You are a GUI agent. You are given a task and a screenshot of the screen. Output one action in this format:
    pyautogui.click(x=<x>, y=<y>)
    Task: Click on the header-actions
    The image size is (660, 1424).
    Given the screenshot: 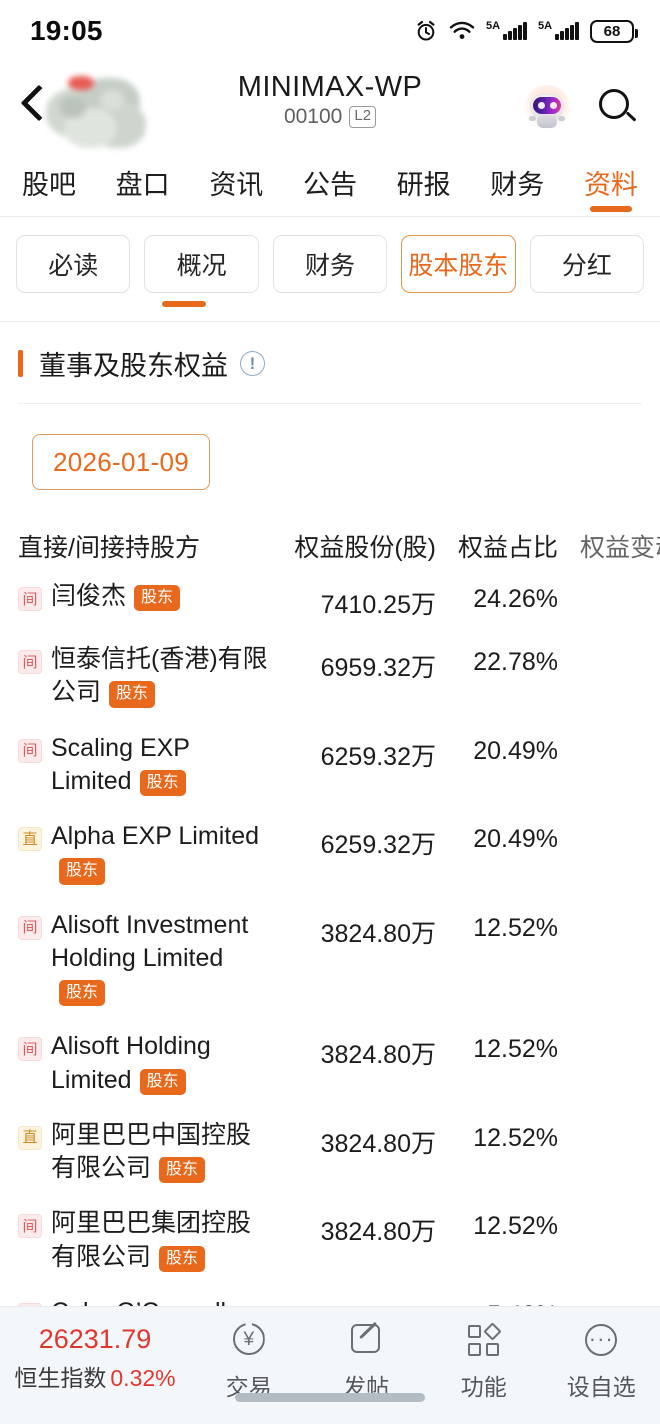 What is the action you would take?
    pyautogui.click(x=581, y=108)
    